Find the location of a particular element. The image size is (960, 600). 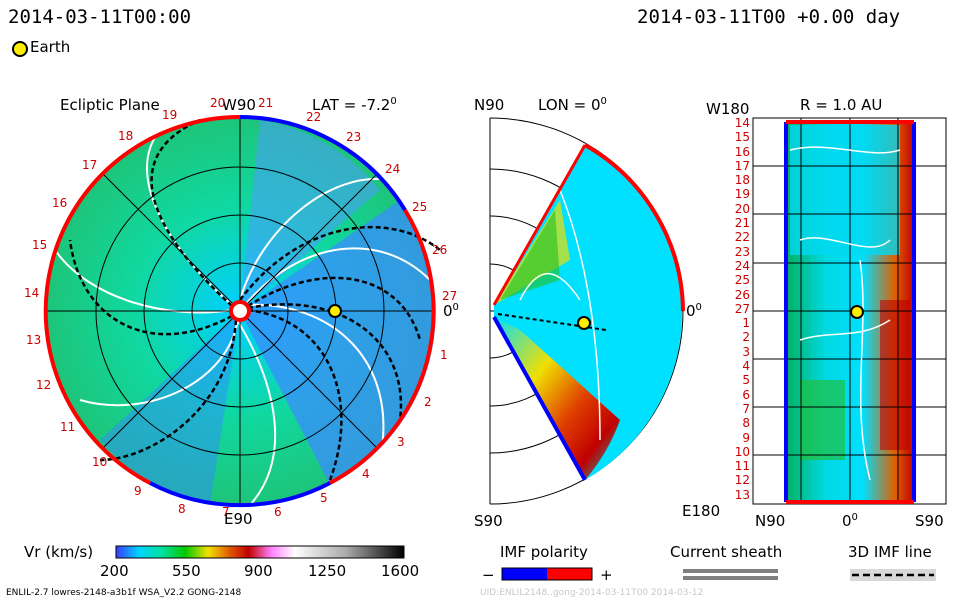

radial-y-tick: 19 is located at coordinates (742, 194).